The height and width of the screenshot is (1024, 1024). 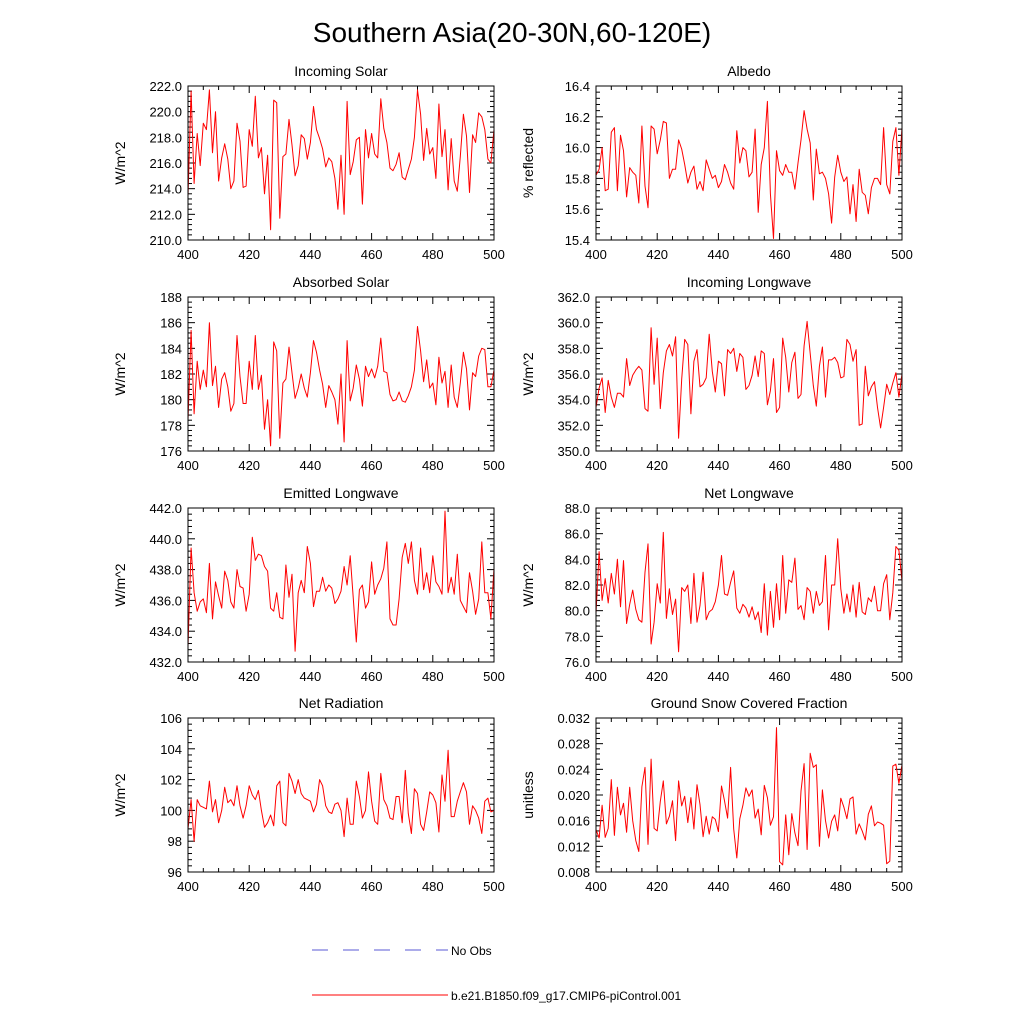 I want to click on y-tick-label: 354.0, so click(x=573, y=400).